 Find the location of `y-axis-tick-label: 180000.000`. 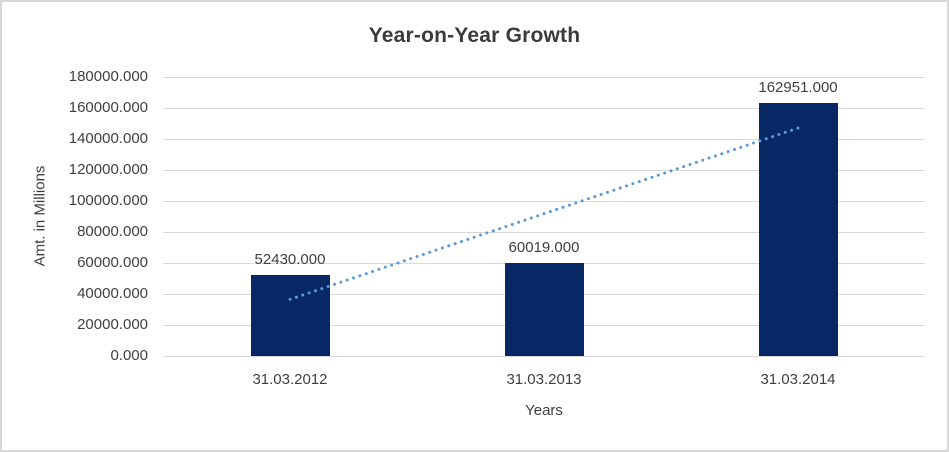

y-axis-tick-label: 180000.000 is located at coordinates (108, 76).